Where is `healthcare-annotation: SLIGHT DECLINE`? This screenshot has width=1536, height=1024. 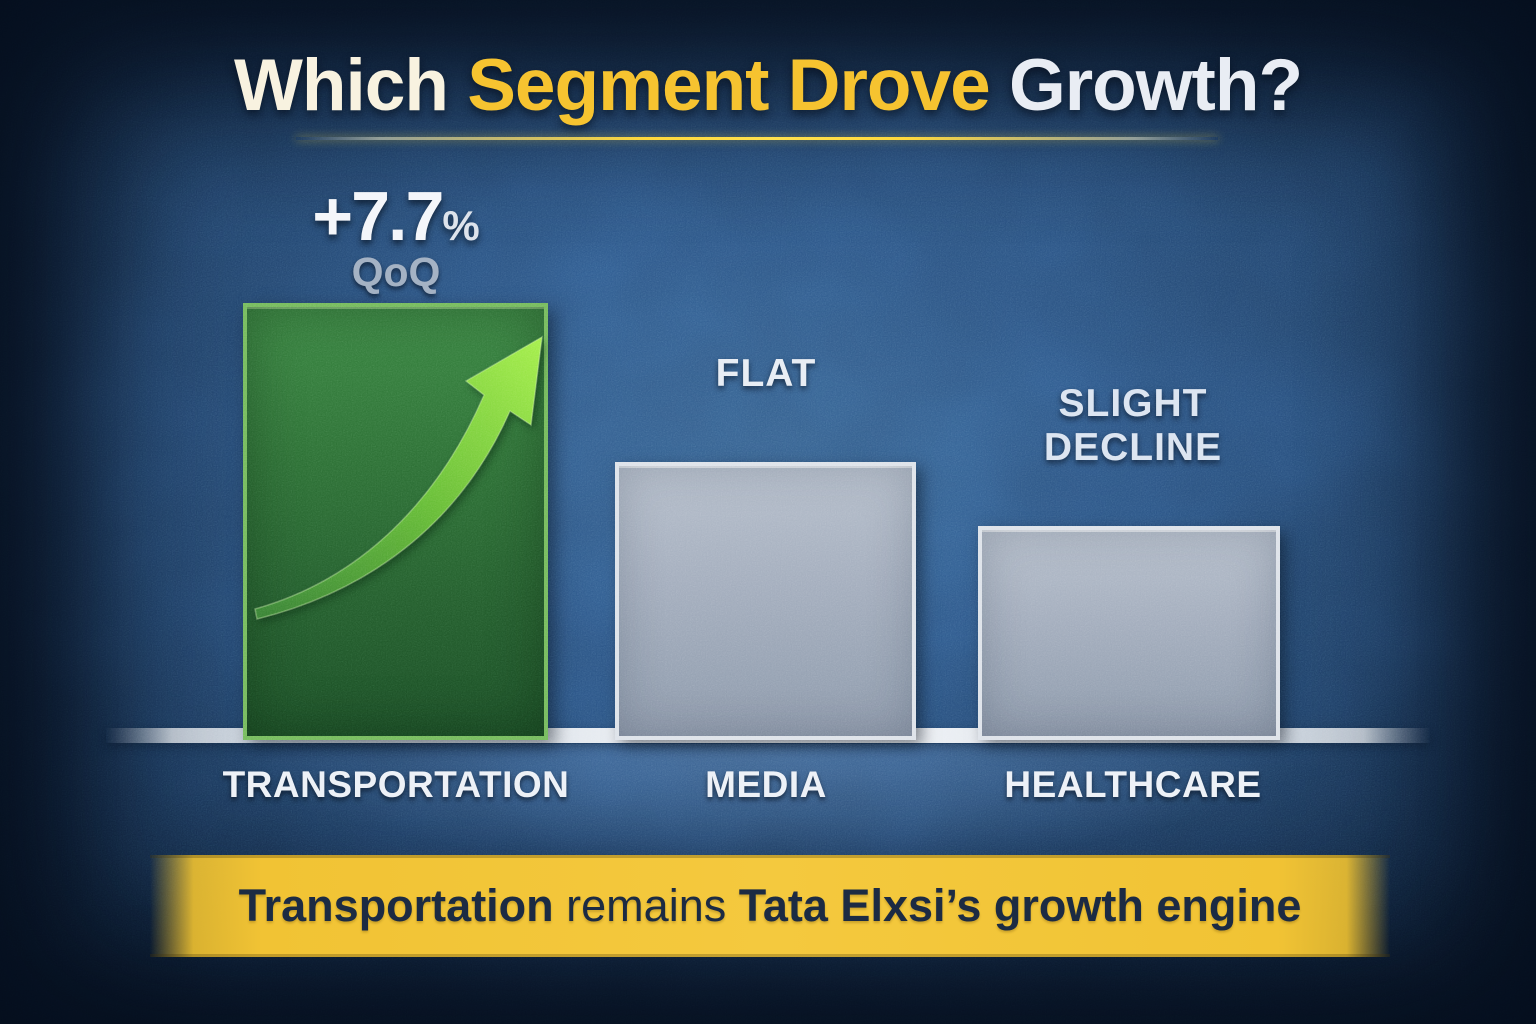
healthcare-annotation: SLIGHT DECLINE is located at coordinates (1133, 425).